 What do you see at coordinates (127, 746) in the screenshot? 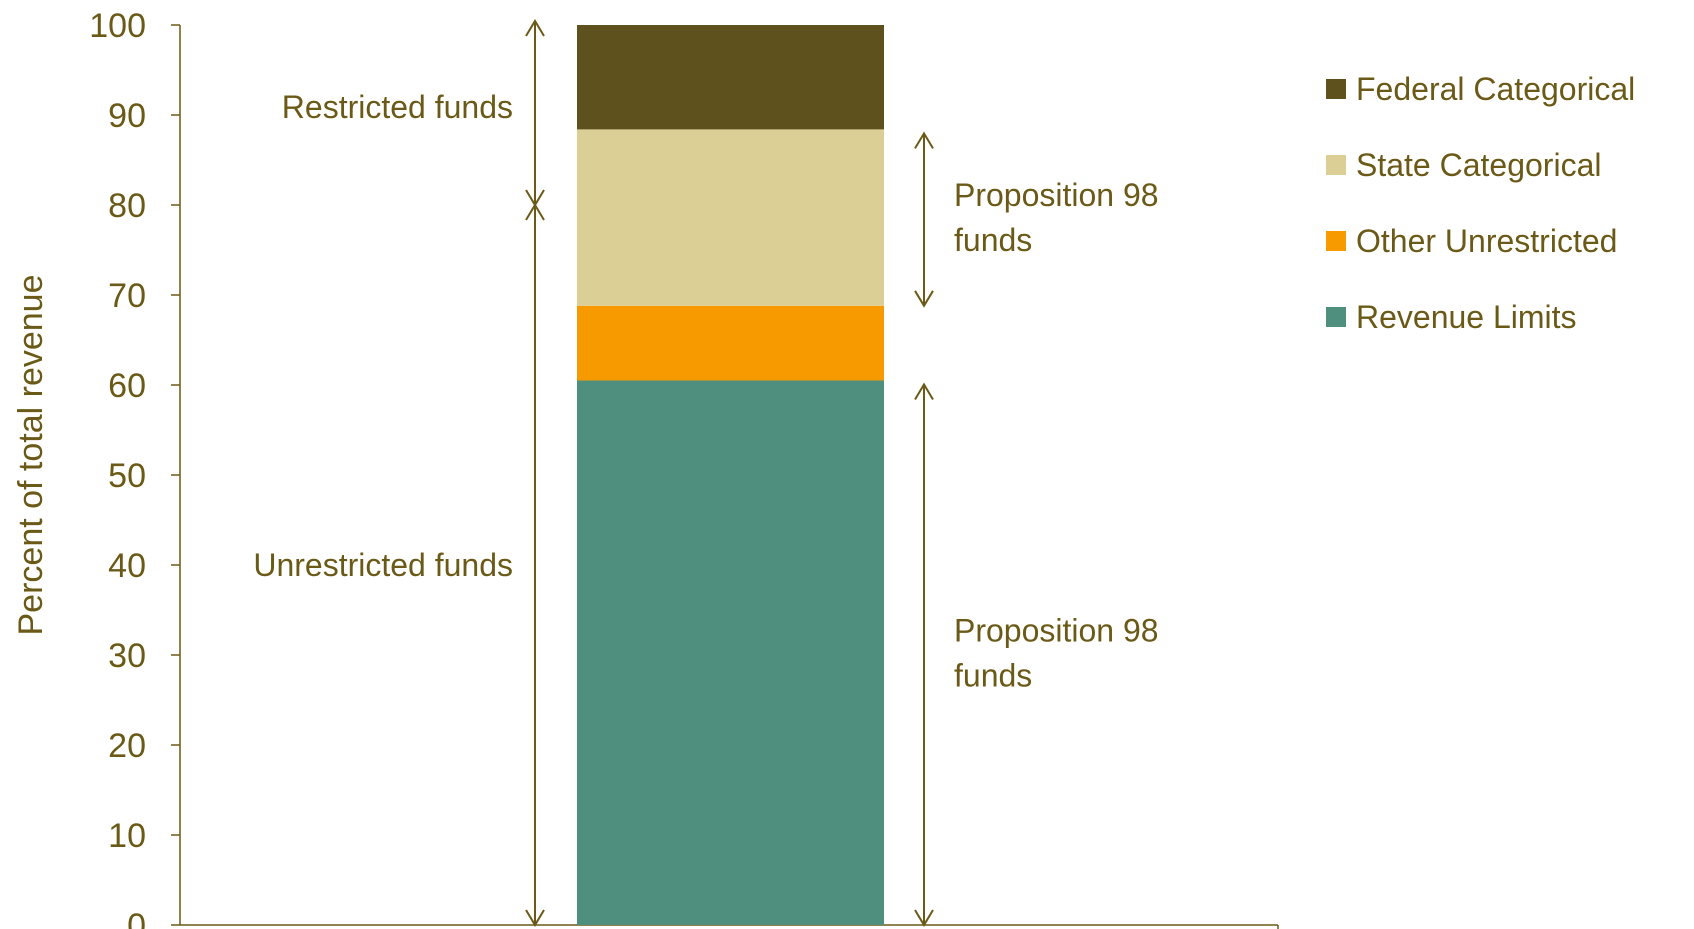
I see `y-tick-label: 20` at bounding box center [127, 746].